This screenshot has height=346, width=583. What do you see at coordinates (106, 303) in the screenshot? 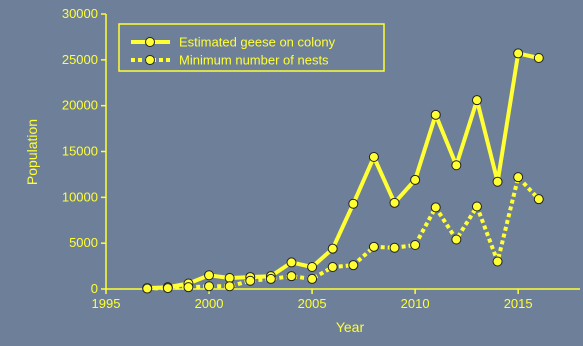
I see `x-tick-label: 1995` at bounding box center [106, 303].